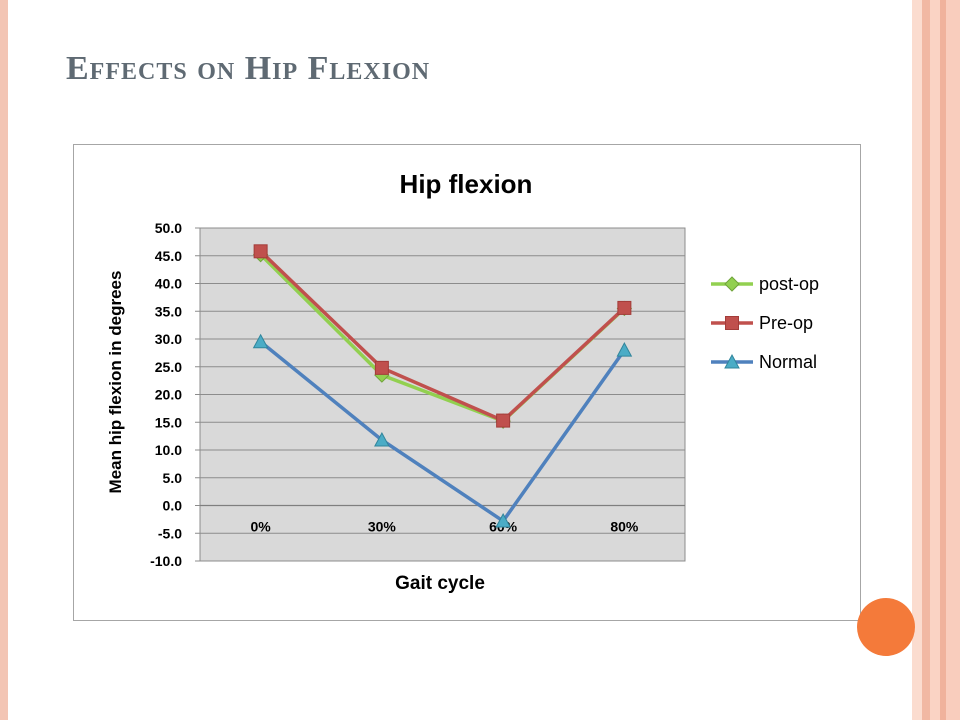 This screenshot has width=960, height=720. I want to click on y-axis-label: Mean hip flexion in degrees, so click(115, 382).